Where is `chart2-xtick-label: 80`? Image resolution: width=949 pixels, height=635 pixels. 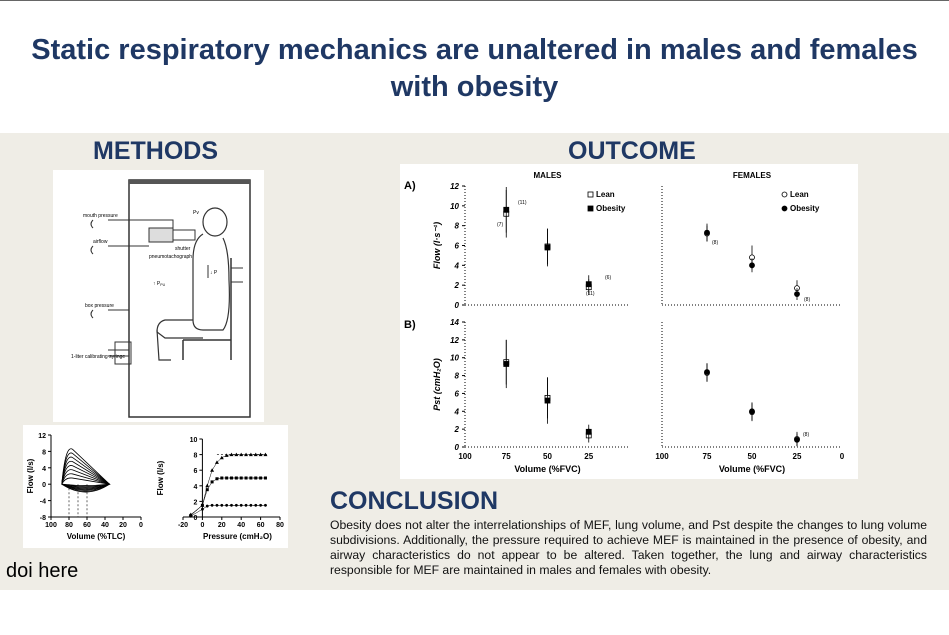
chart2-xtick-label: 80 is located at coordinates (280, 525).